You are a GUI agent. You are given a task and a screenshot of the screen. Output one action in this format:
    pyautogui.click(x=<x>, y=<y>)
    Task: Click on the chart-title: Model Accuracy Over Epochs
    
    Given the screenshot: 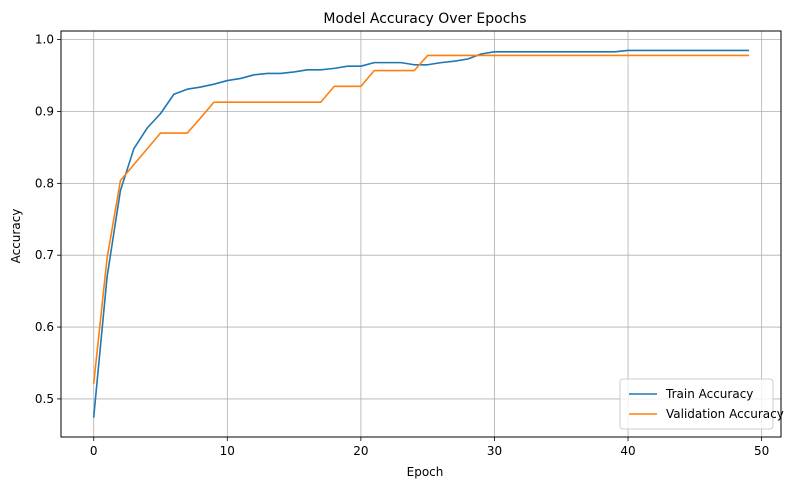 What is the action you would take?
    pyautogui.click(x=424, y=19)
    